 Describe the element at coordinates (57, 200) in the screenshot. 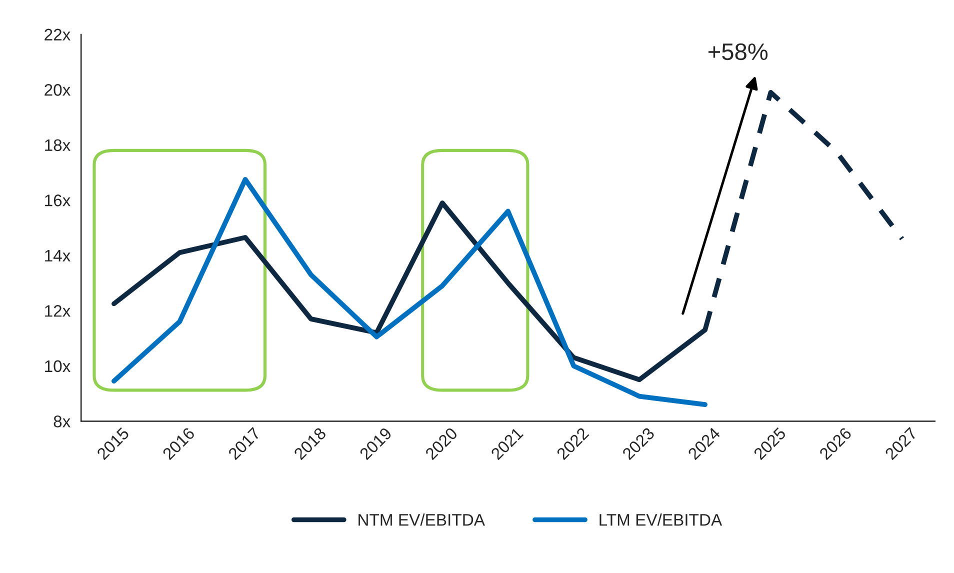

I see `y-tick-label: 16x` at that location.